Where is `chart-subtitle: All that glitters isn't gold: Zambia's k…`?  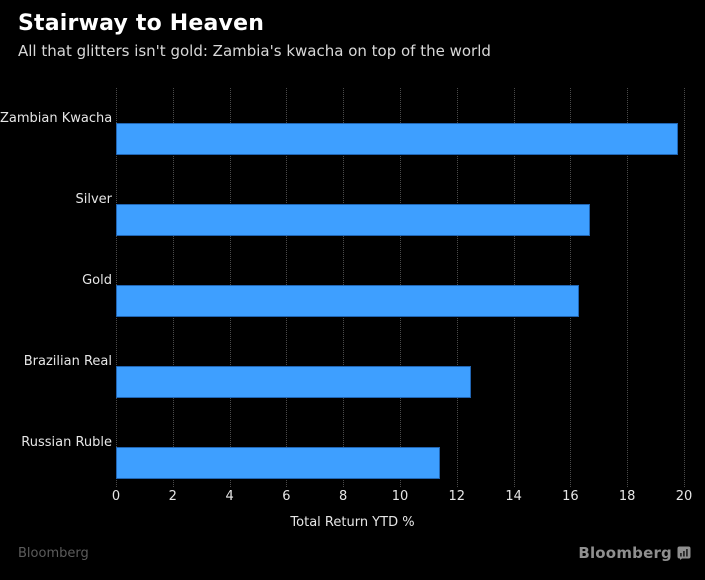 chart-subtitle: All that glitters isn't gold: Zambia's k… is located at coordinates (254, 51).